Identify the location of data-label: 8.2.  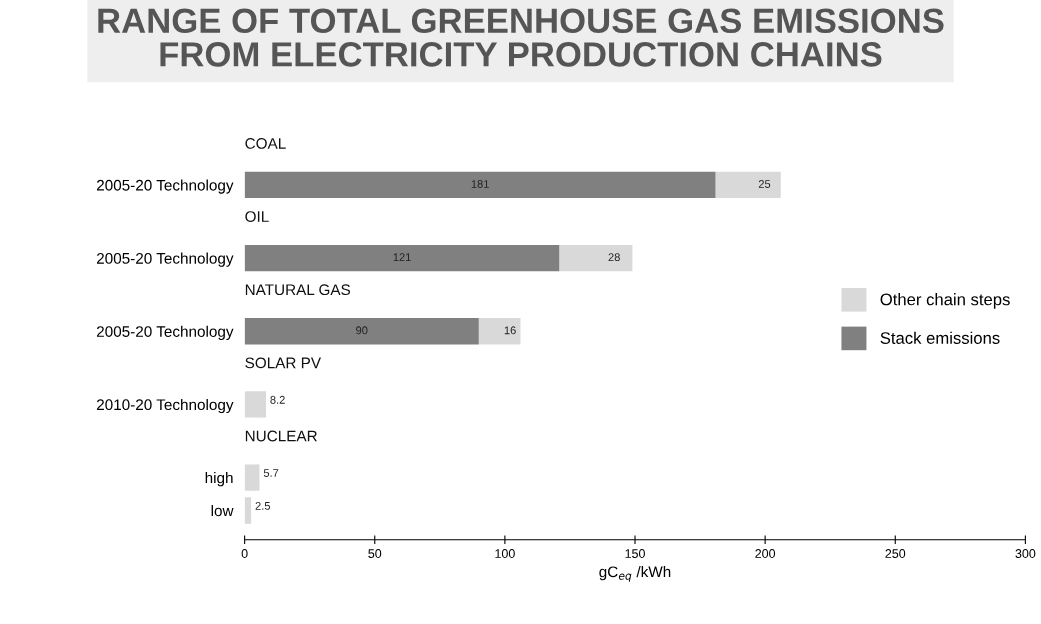
(277, 399).